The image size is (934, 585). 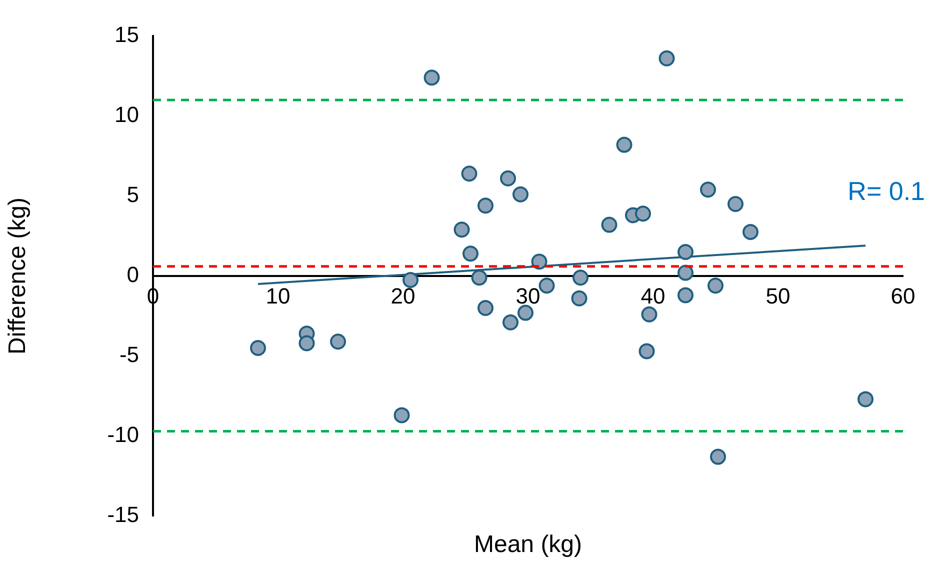 What do you see at coordinates (132, 195) in the screenshot?
I see `y-tick-label: 5` at bounding box center [132, 195].